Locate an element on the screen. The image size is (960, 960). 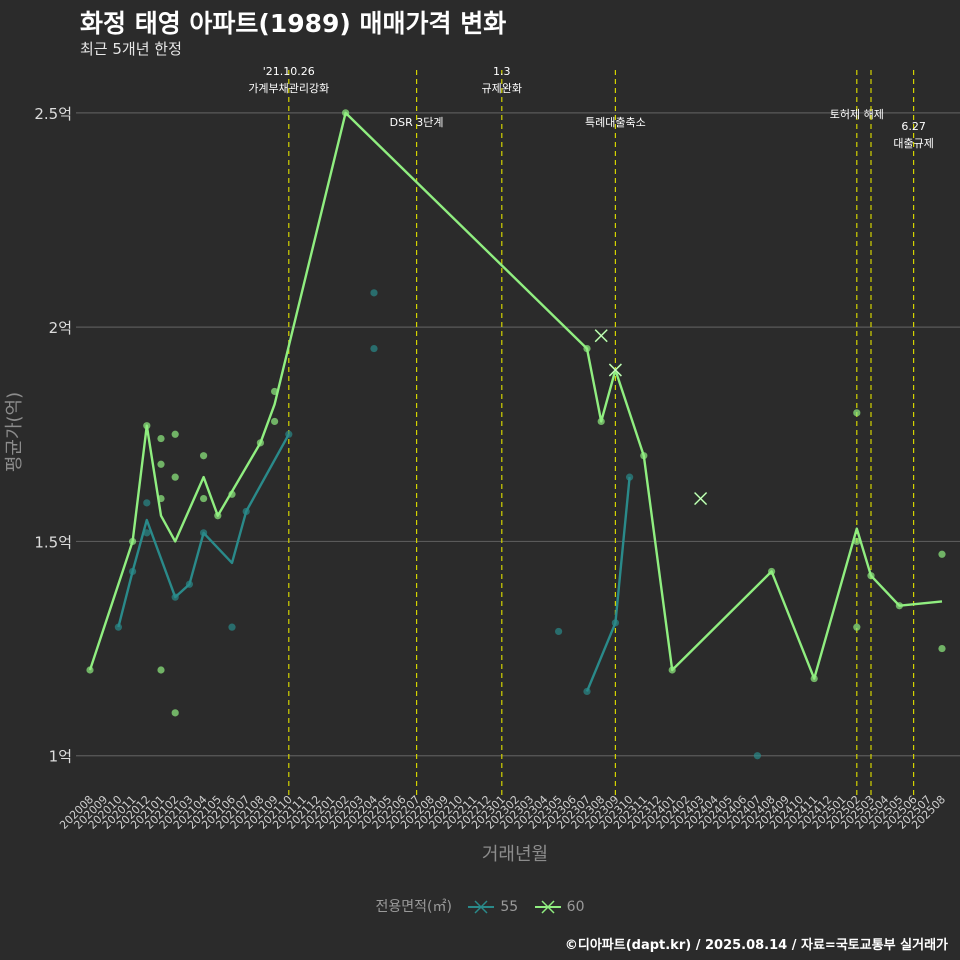
legend: 전용면적(㎡) 55 60 is located at coordinates (480, 906).